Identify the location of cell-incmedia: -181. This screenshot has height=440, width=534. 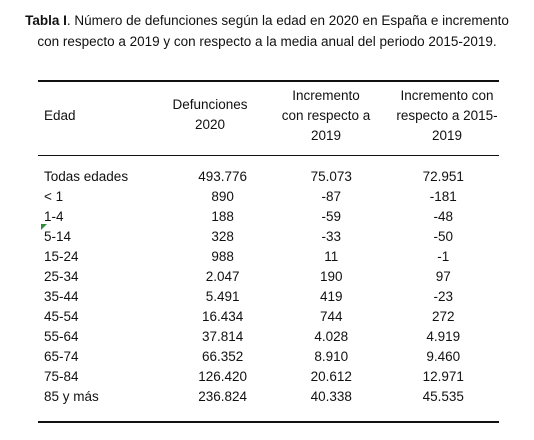
(443, 196).